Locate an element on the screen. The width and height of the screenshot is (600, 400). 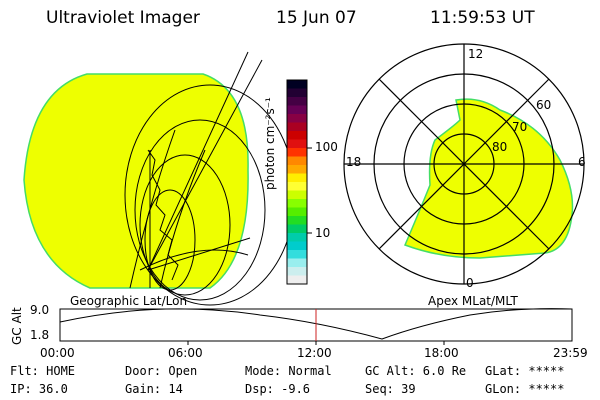
geographic-label: Geographic Lat/Lon is located at coordinates (129, 301).